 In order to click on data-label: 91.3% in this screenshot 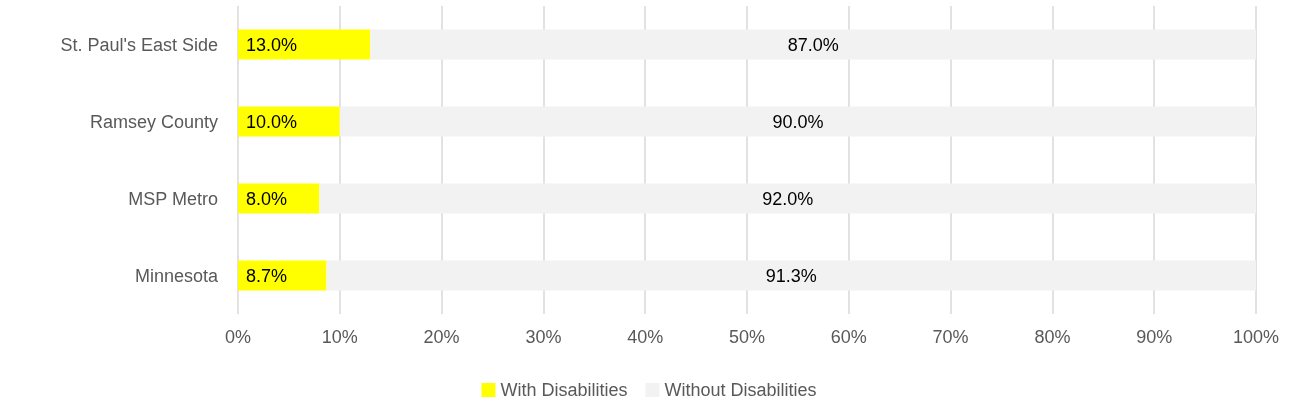, I will do `click(791, 275)`.